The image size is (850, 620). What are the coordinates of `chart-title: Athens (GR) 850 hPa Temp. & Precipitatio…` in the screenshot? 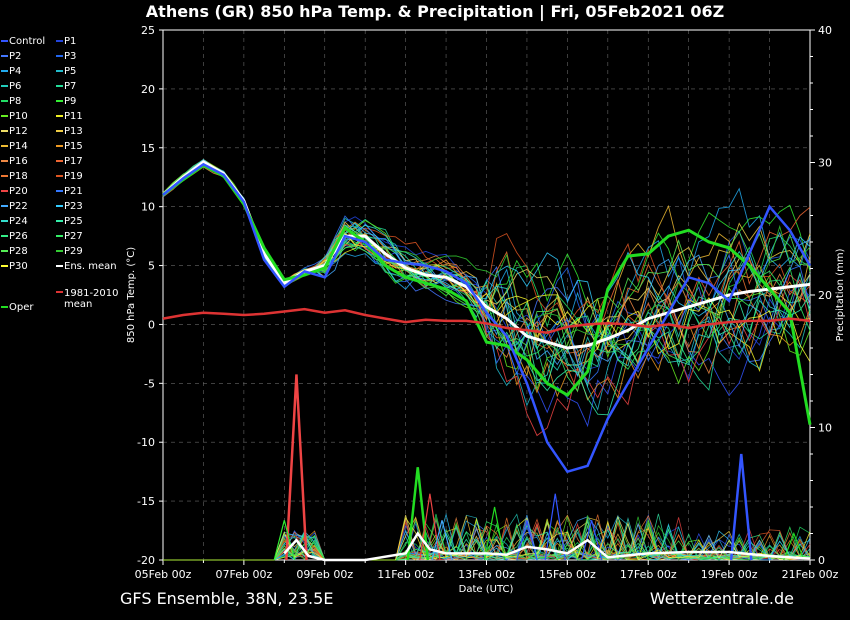 It's located at (435, 12).